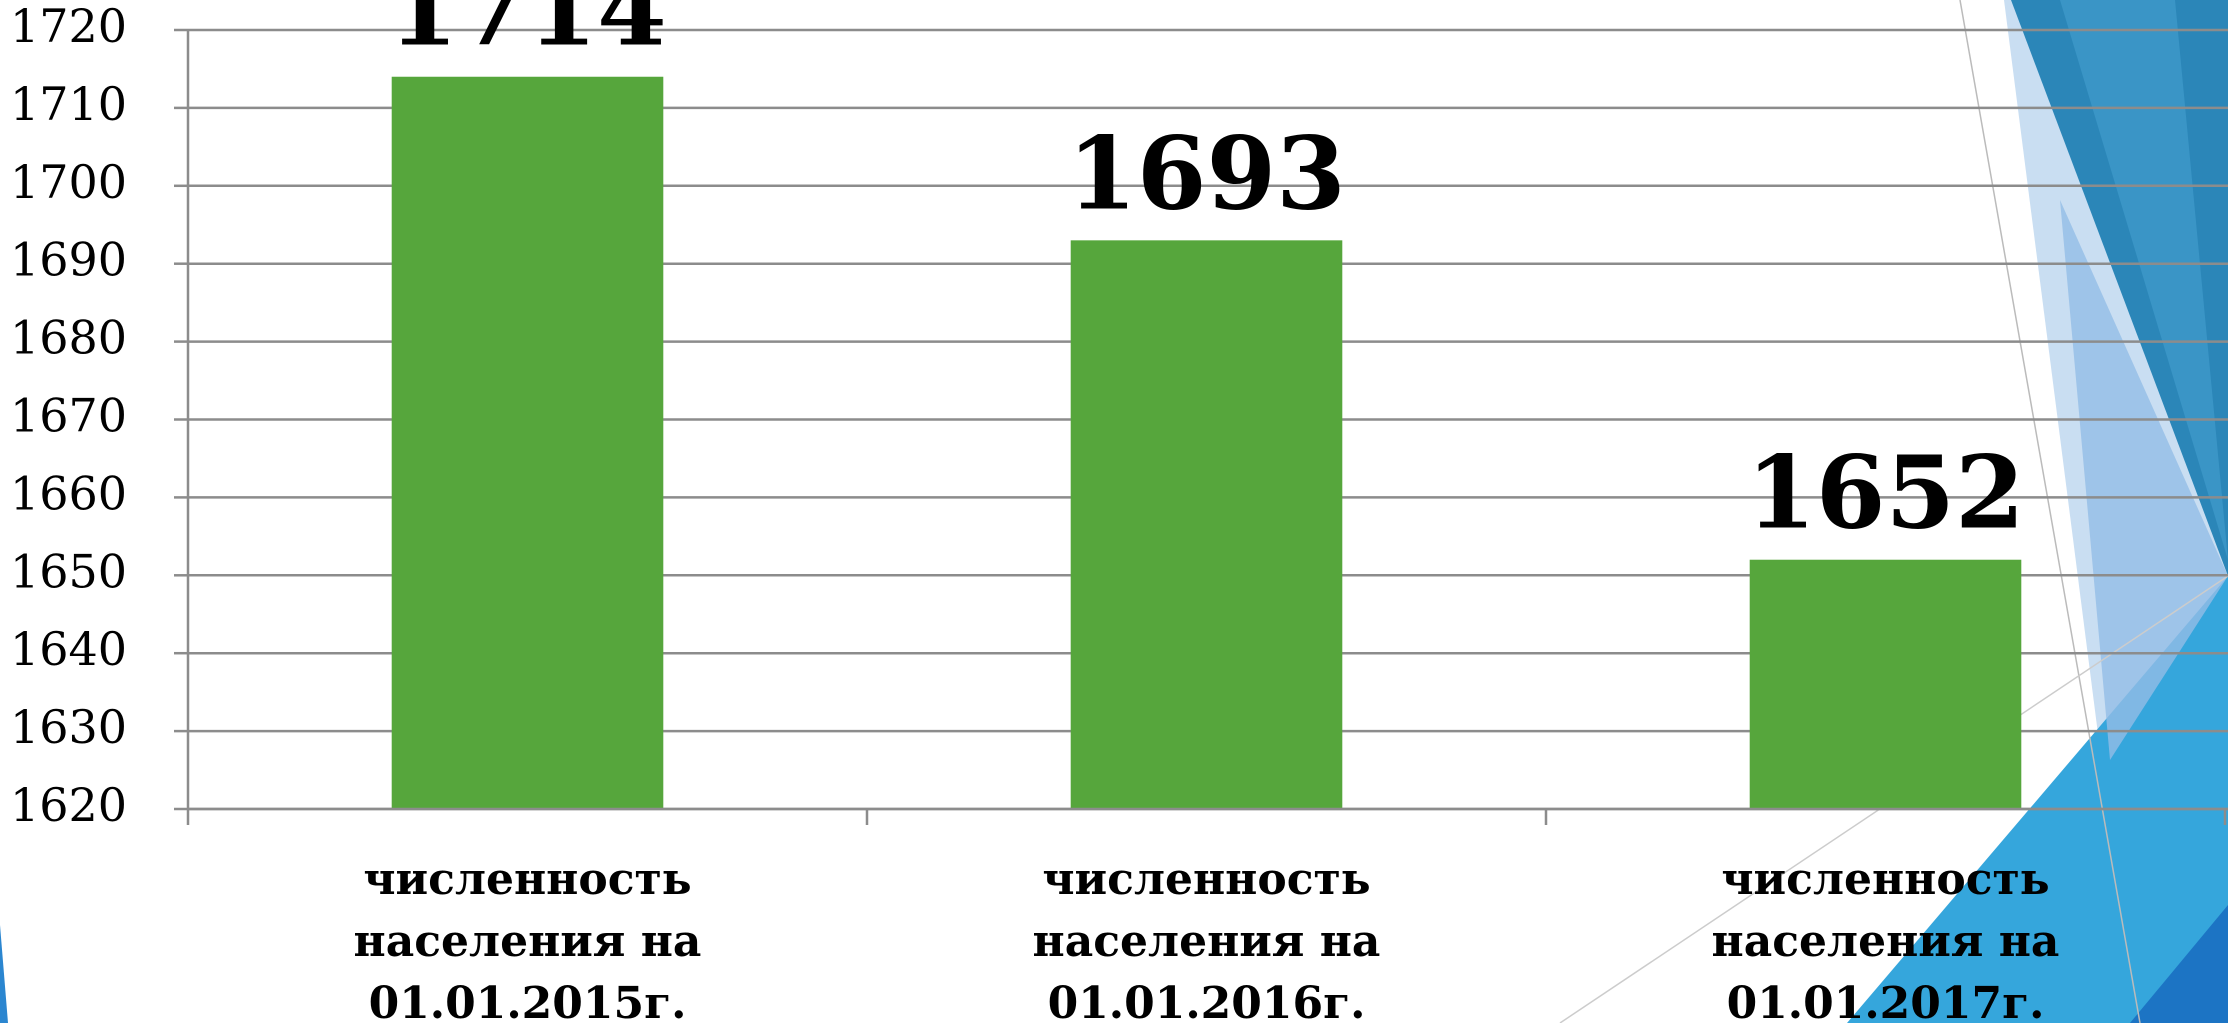  I want to click on deco-line, so click(2050, 511).